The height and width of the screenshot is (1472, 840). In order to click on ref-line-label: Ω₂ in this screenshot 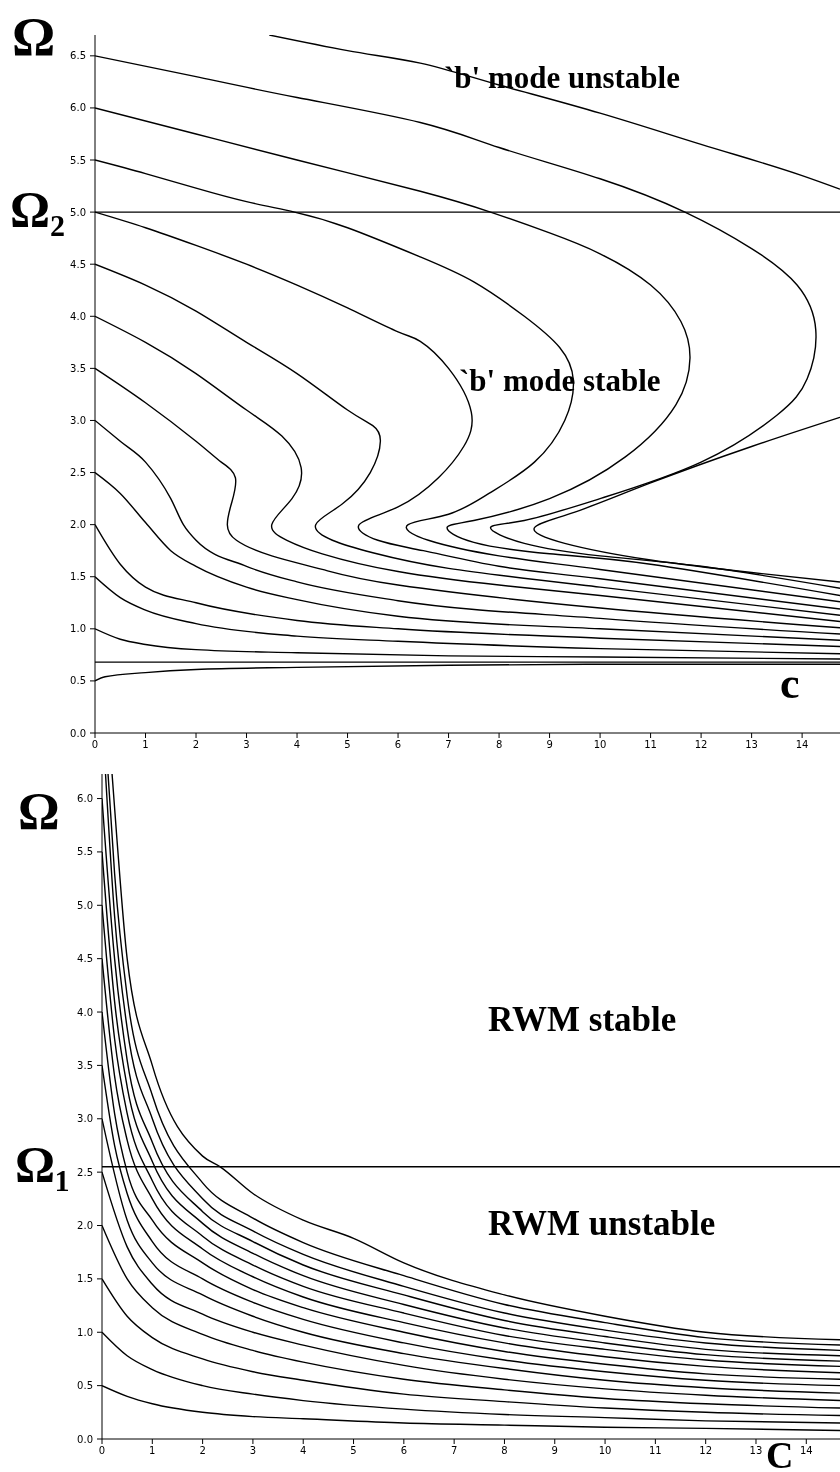, I will do `click(37, 209)`.